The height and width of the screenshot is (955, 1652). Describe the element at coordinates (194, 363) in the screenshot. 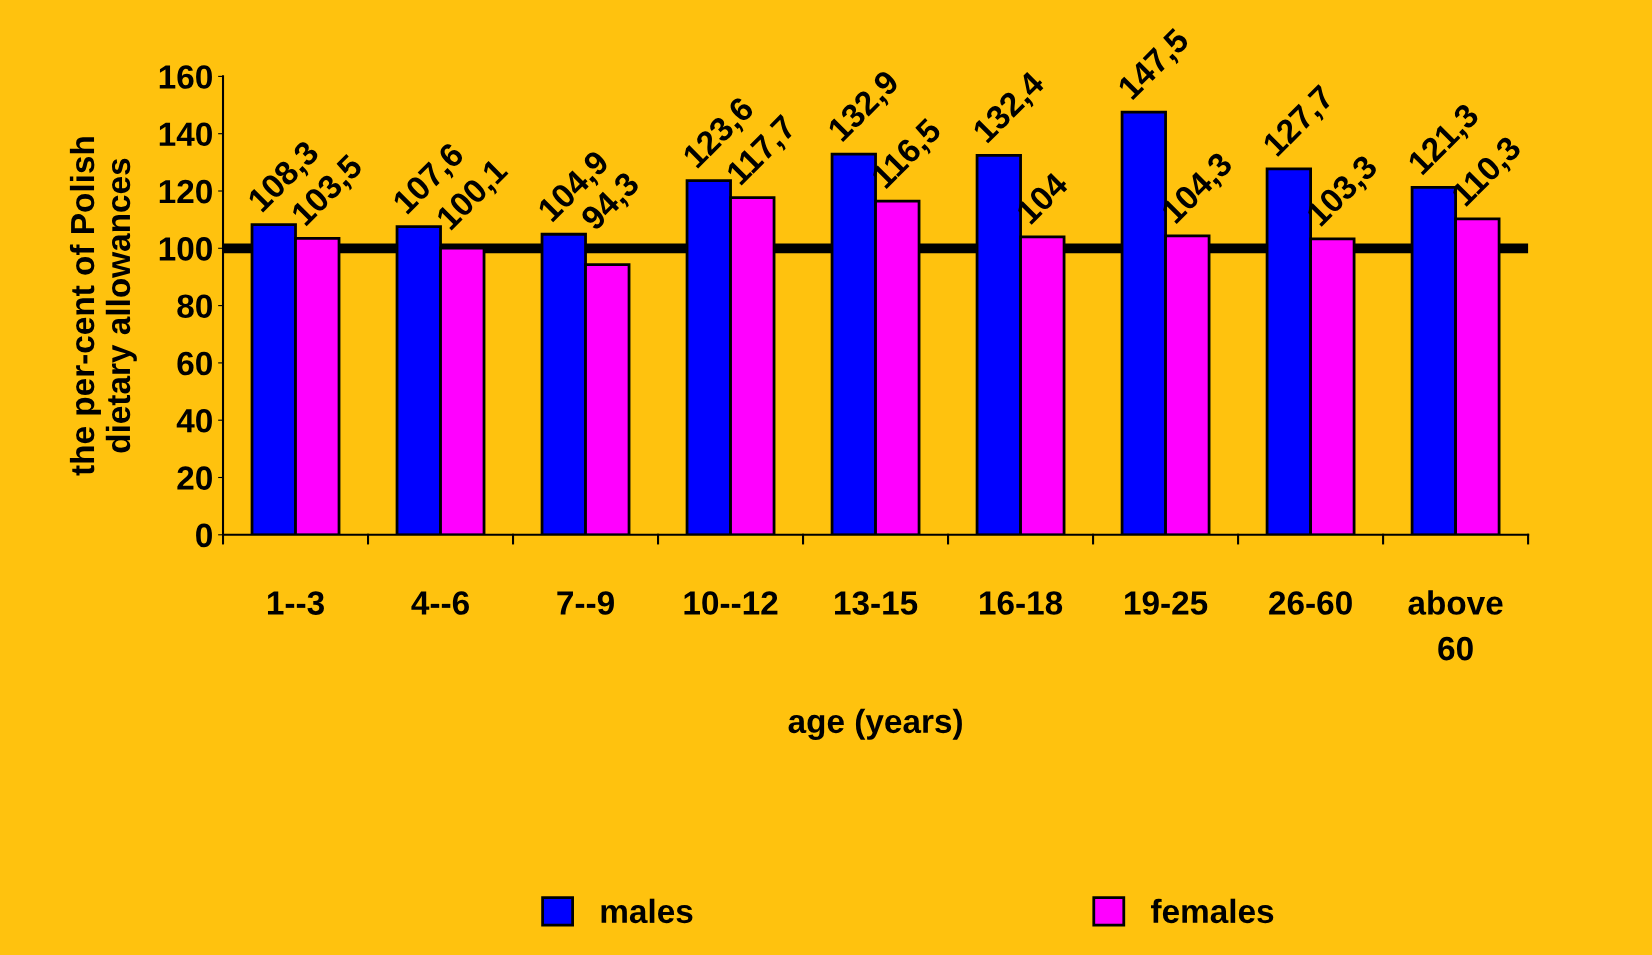

I see `y-tick-label: 60` at that location.